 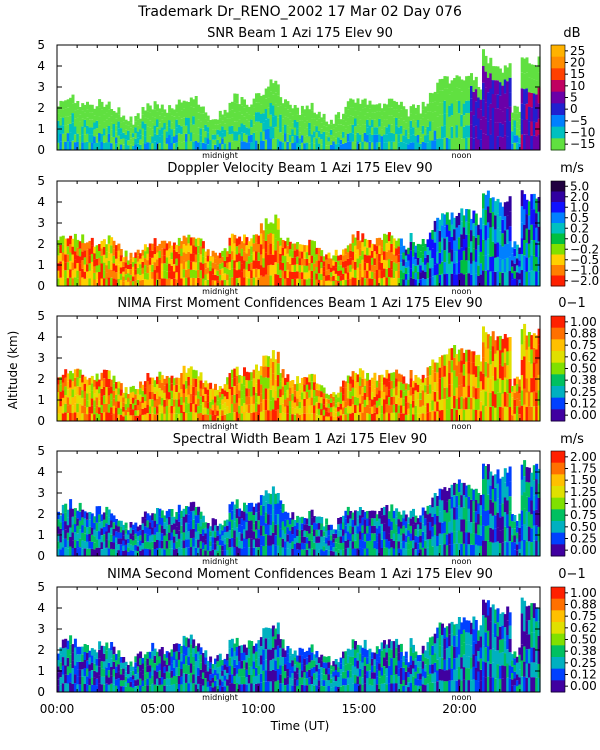 What do you see at coordinates (558, 322) in the screenshot?
I see `colorbar-swatch` at bounding box center [558, 322].